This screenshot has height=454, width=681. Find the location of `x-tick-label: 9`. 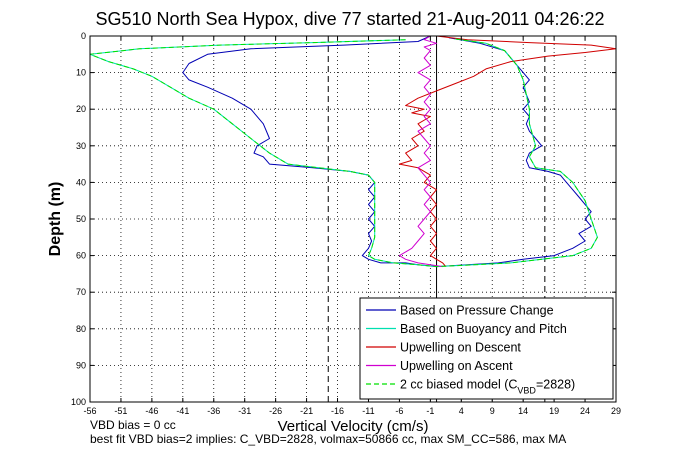

x-tick-label: 9 is located at coordinates (492, 411).